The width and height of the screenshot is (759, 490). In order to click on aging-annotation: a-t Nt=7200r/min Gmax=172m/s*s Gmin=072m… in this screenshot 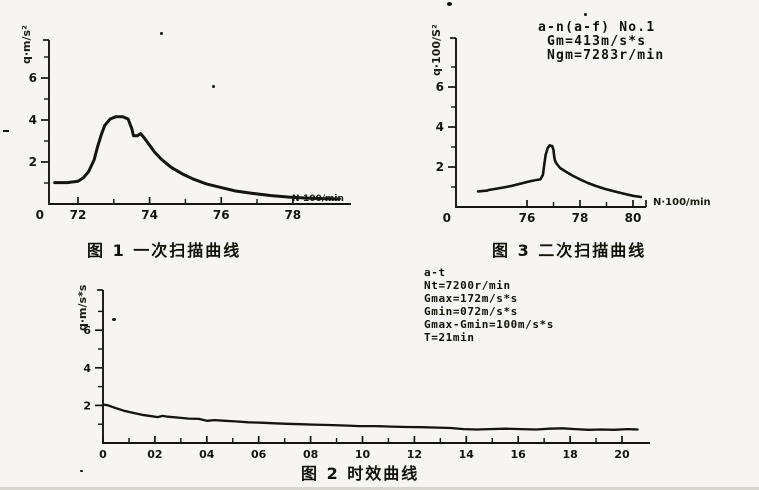, I will do `click(489, 305)`.